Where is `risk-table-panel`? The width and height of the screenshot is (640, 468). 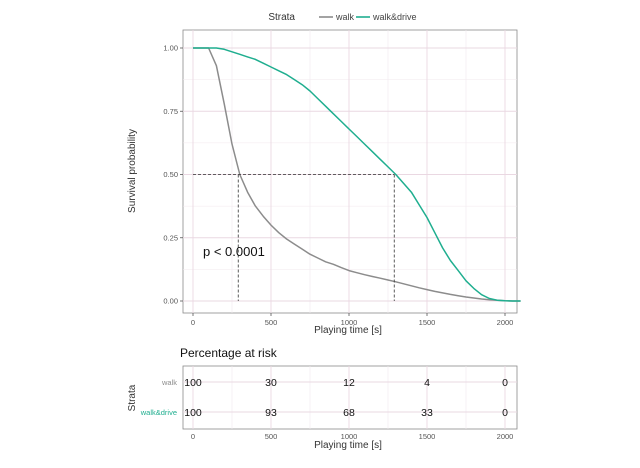
risk-table-panel is located at coordinates (350, 397).